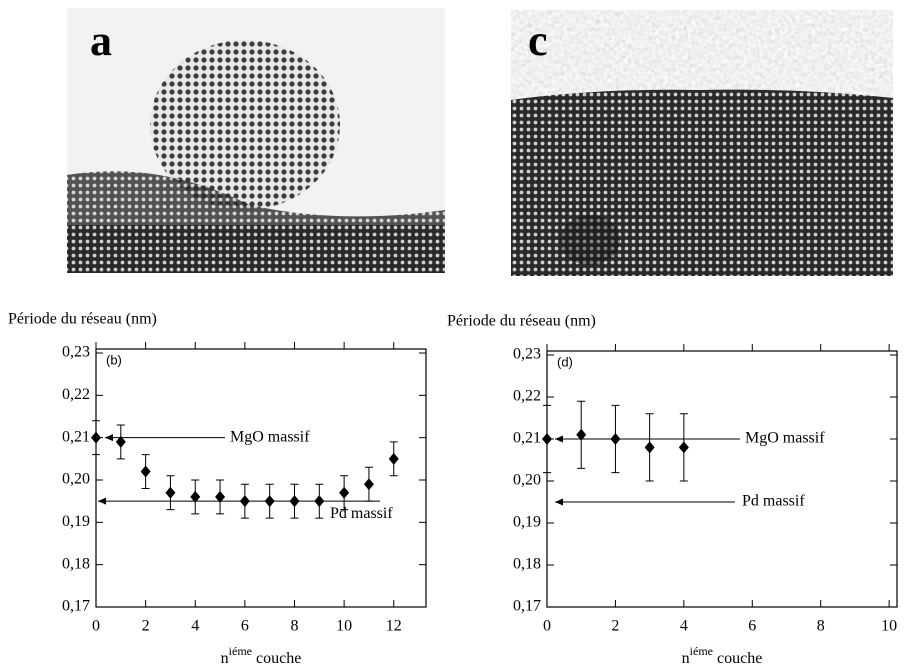 The width and height of the screenshot is (904, 670). I want to click on image-label: c, so click(538, 40).